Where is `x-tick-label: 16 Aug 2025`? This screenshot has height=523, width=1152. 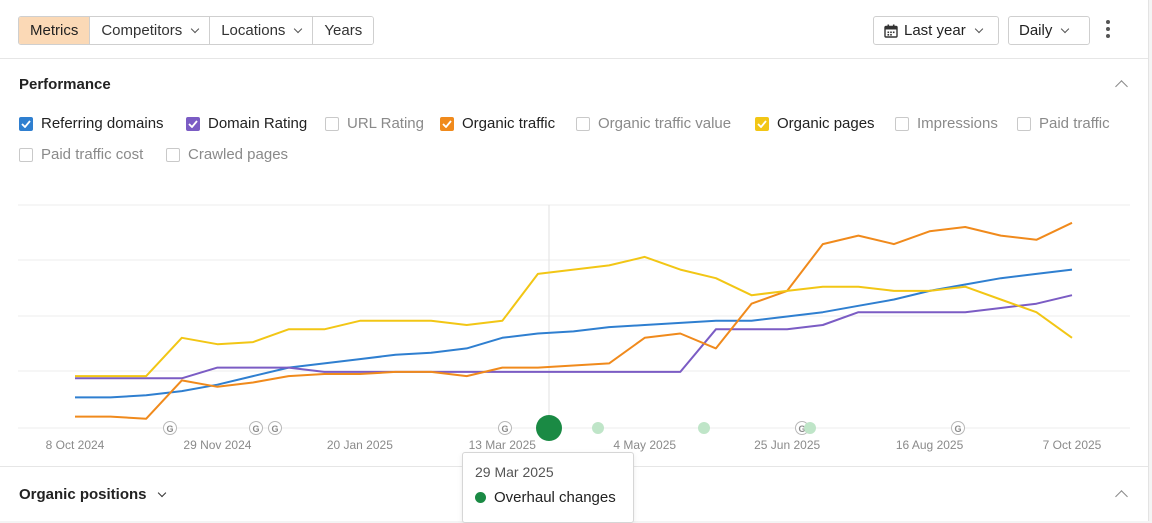 x-tick-label: 16 Aug 2025 is located at coordinates (930, 445).